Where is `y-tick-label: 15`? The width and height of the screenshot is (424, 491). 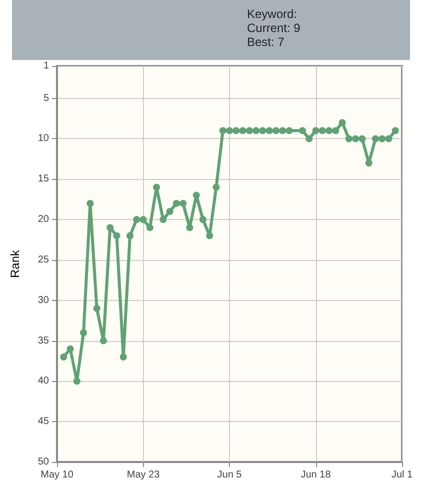
y-tick-label: 15 is located at coordinates (44, 179).